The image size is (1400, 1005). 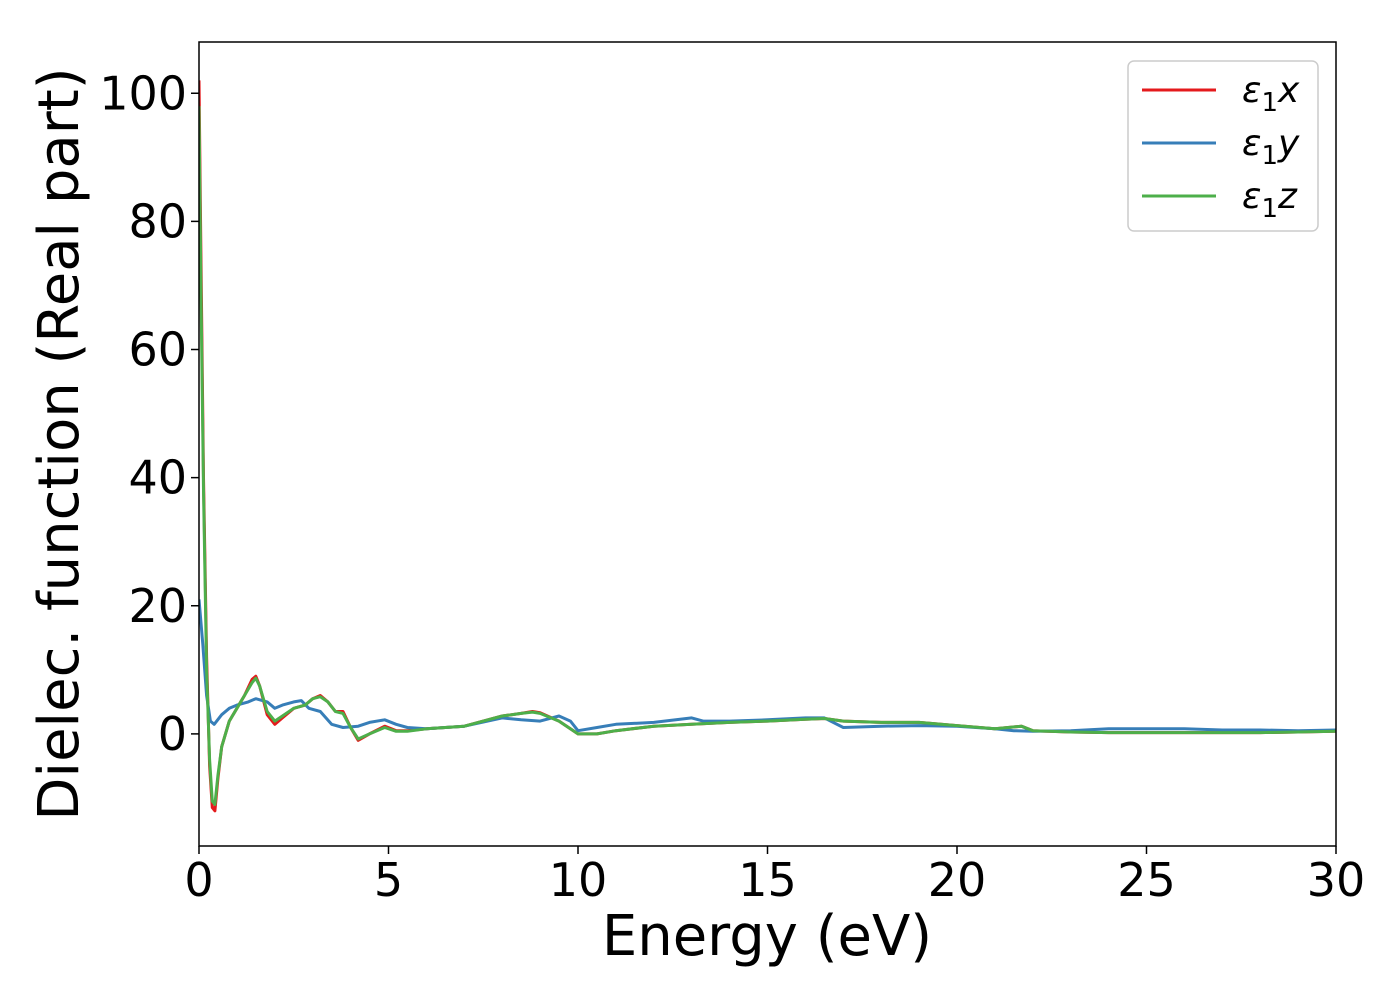 I want to click on y-tick-label: 60, so click(x=157, y=350).